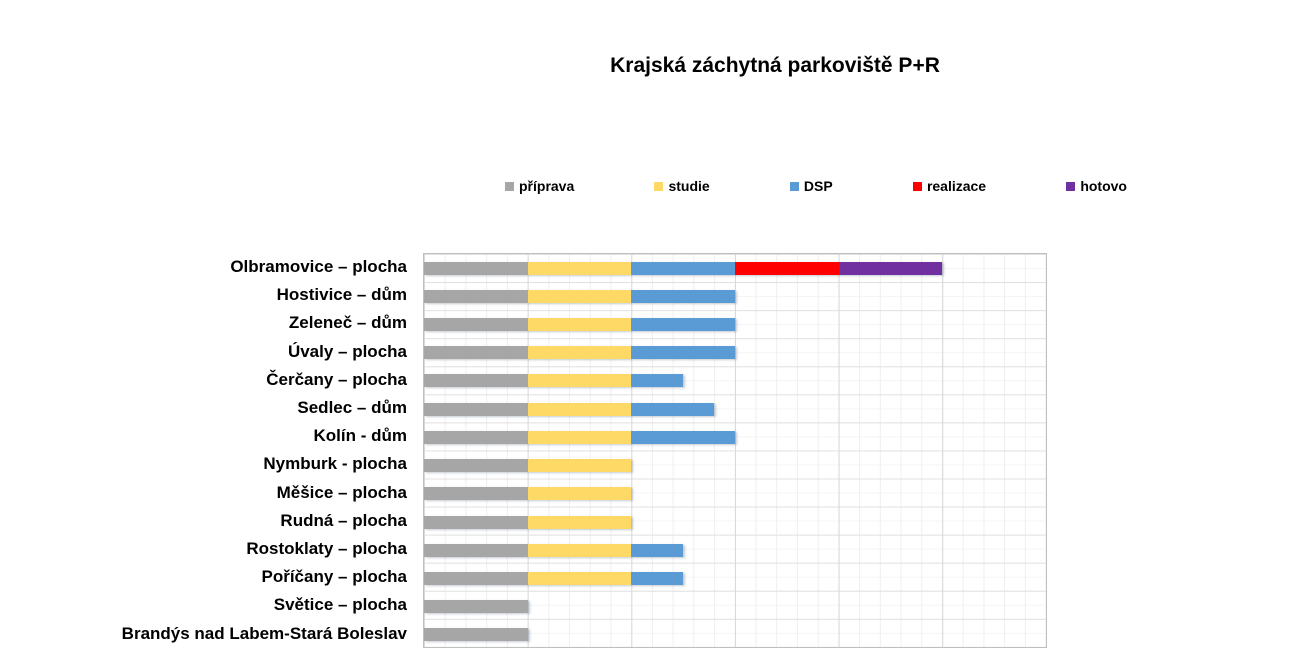  Describe the element at coordinates (890, 268) in the screenshot. I see `bar-segment-hotovo` at that location.